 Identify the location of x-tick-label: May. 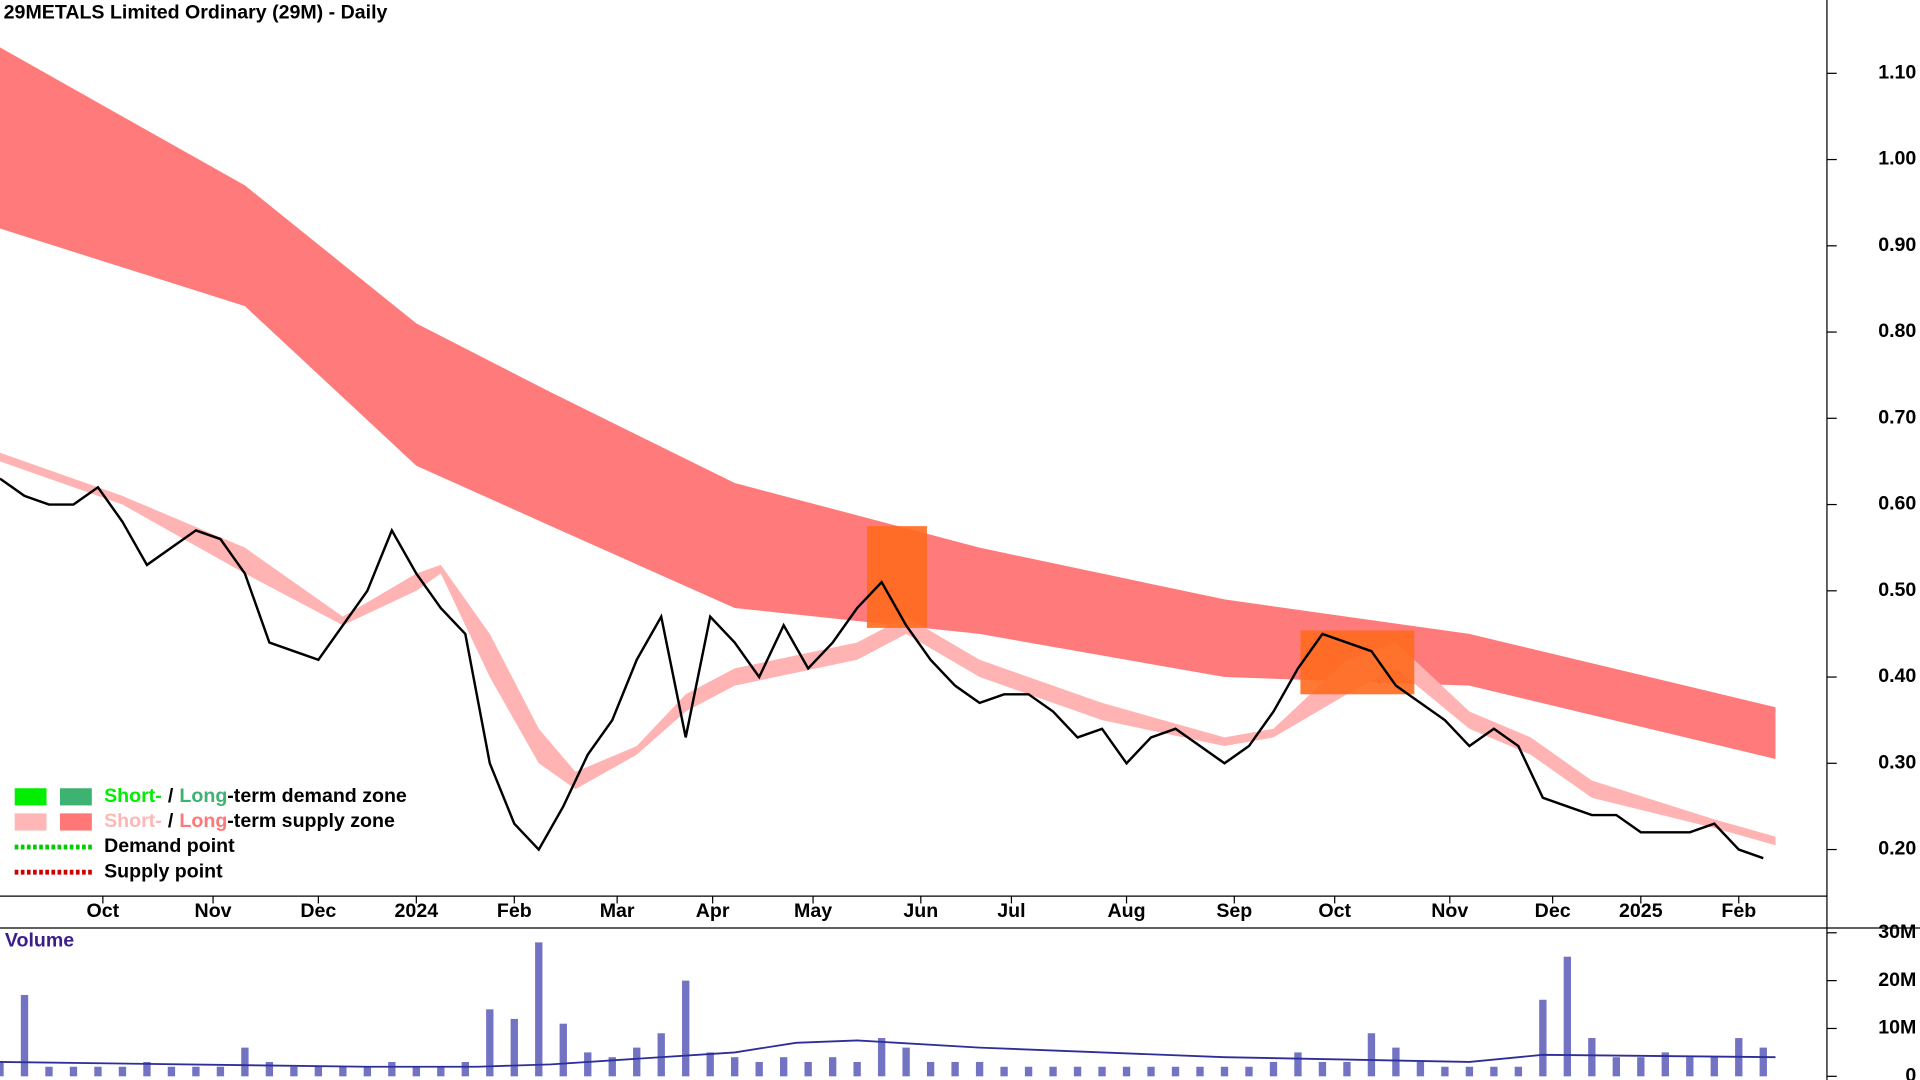
(813, 911).